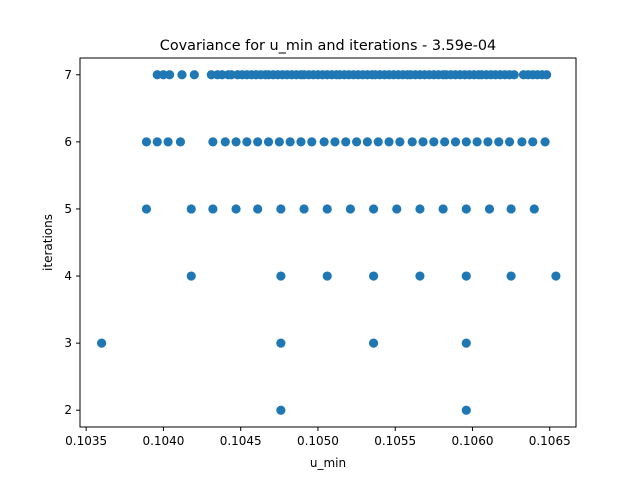  I want to click on x-tick-label: 0.1065, so click(550, 441).